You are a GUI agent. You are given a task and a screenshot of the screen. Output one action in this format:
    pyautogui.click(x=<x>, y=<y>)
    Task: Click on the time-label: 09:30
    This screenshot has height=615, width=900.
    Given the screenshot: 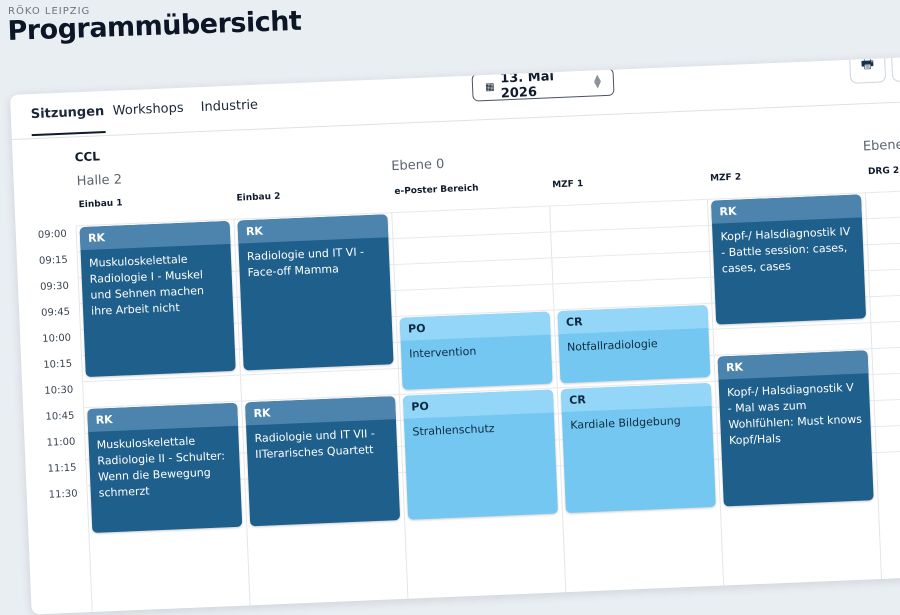 What is the action you would take?
    pyautogui.click(x=54, y=286)
    